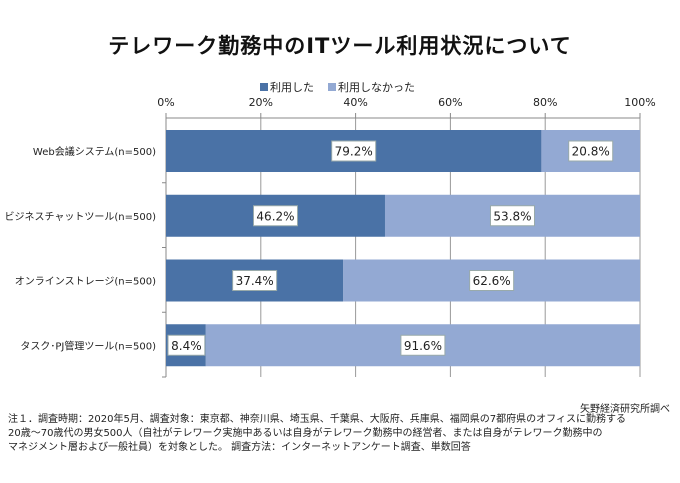 This screenshot has width=680, height=483. I want to click on source-note: 矢野経済研究所調べ, so click(625, 409).